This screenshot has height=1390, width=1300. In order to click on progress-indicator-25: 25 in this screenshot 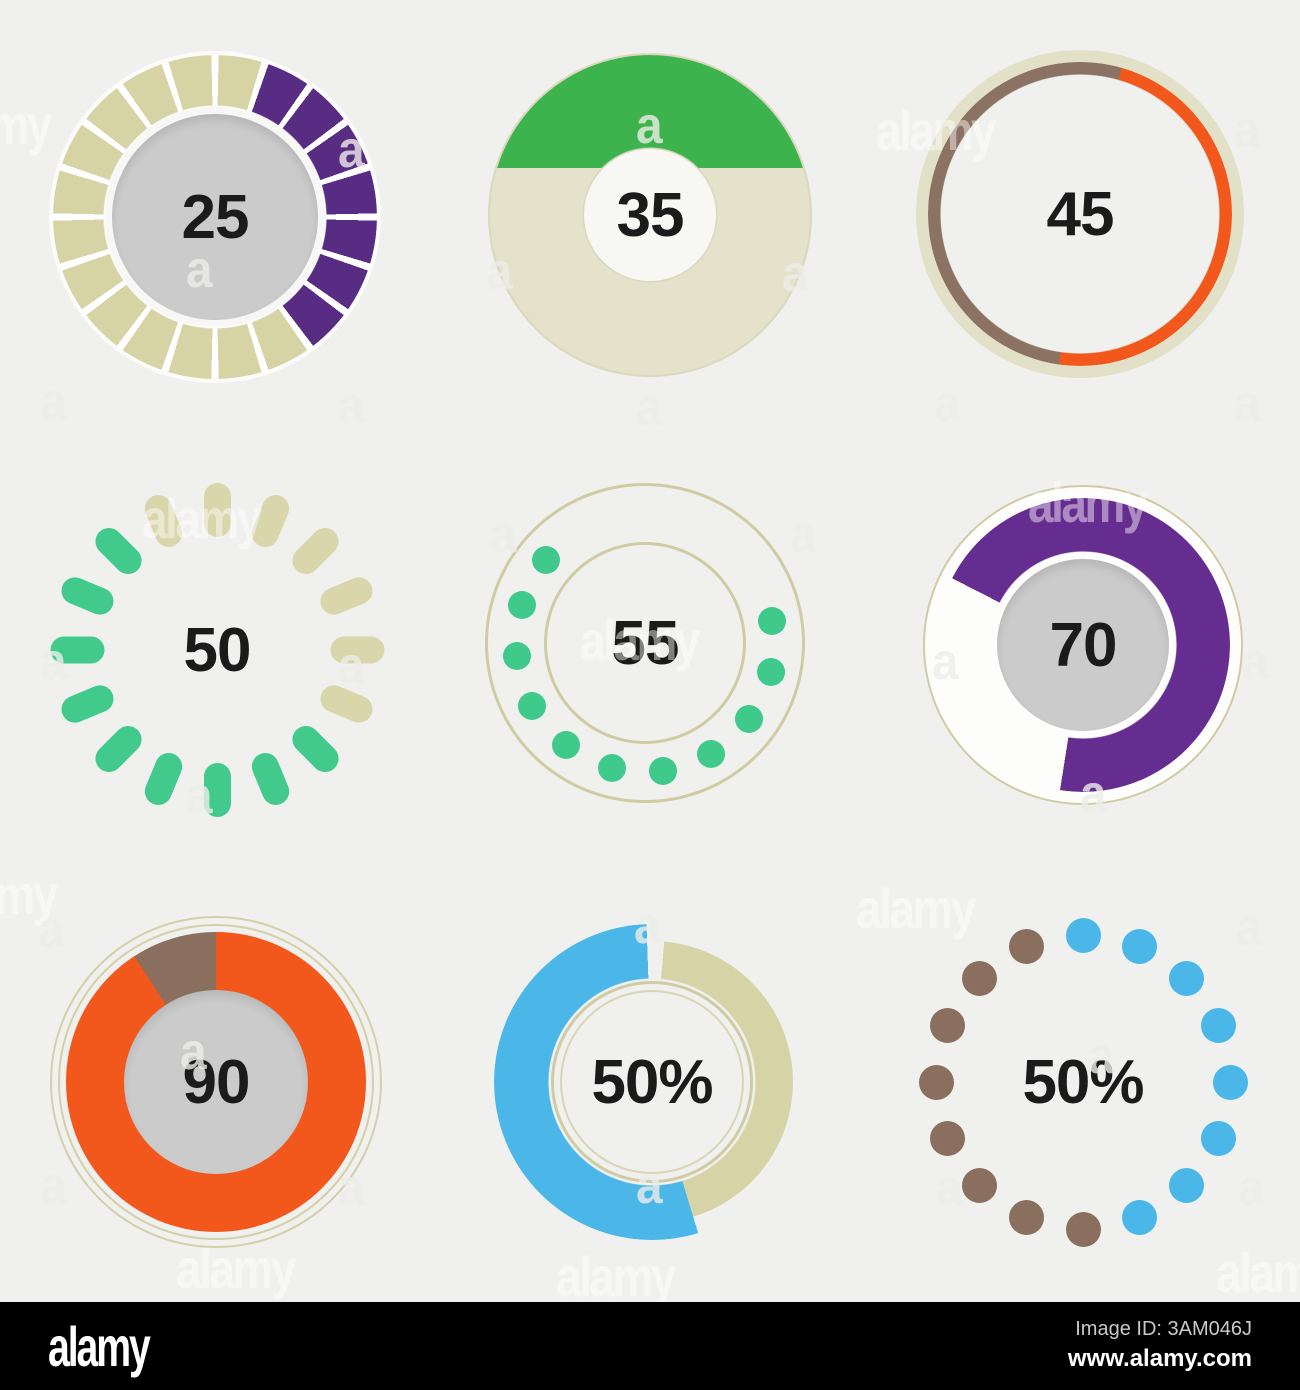, I will do `click(215, 217)`.